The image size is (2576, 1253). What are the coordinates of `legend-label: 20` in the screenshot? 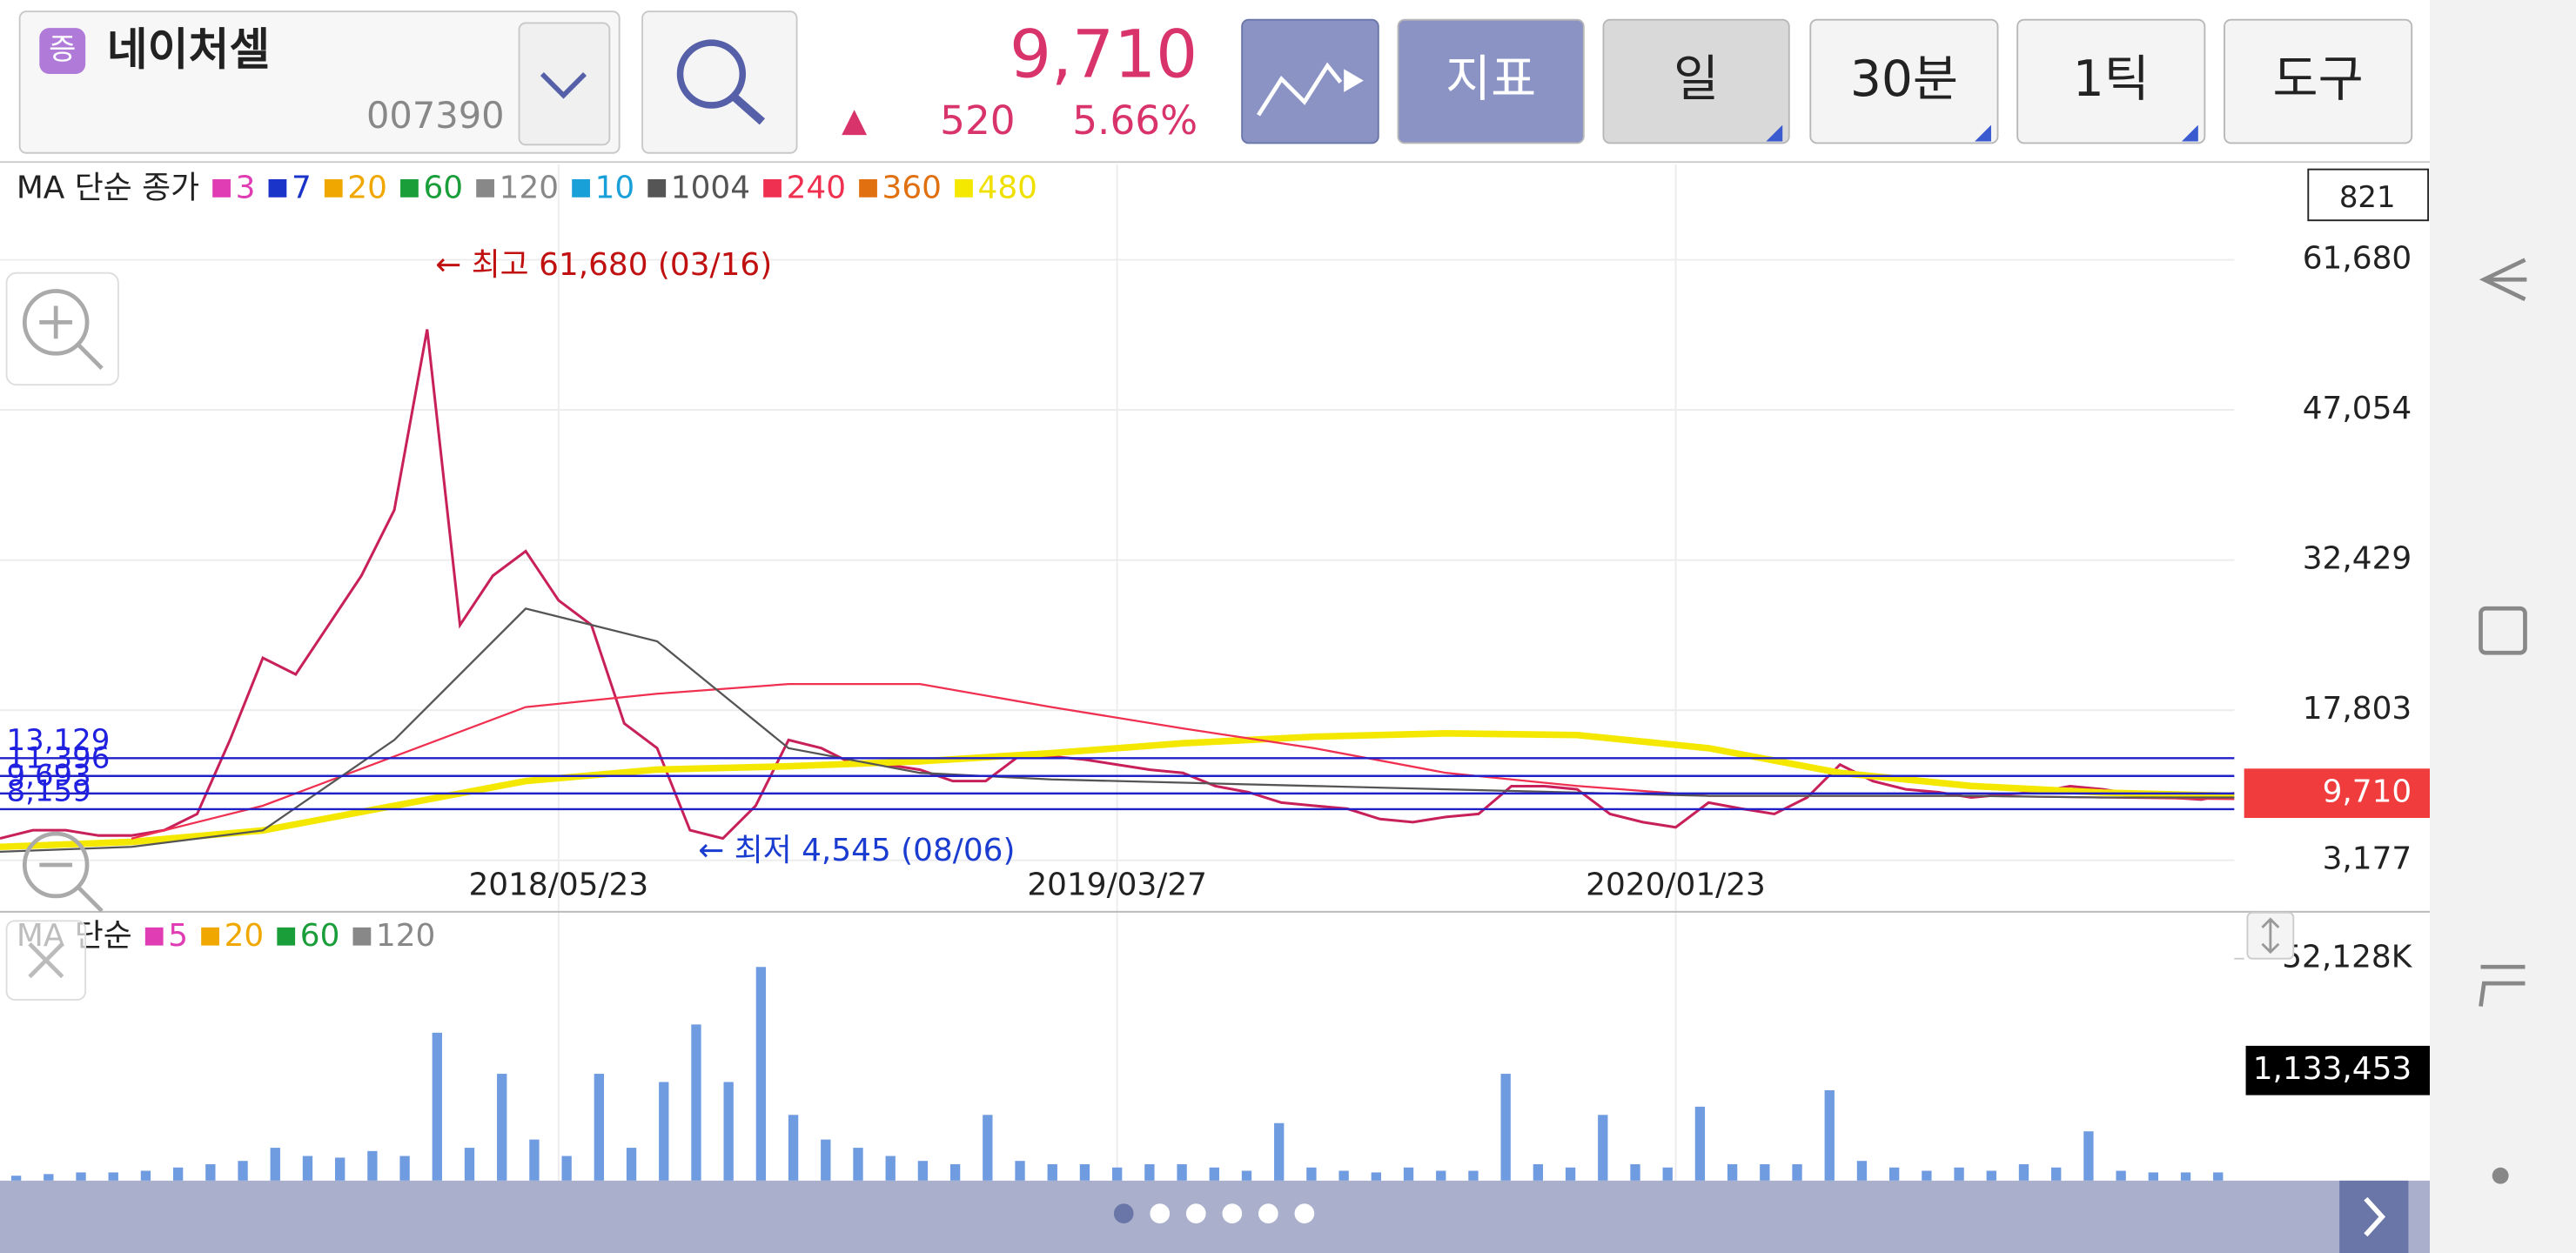 It's located at (245, 936).